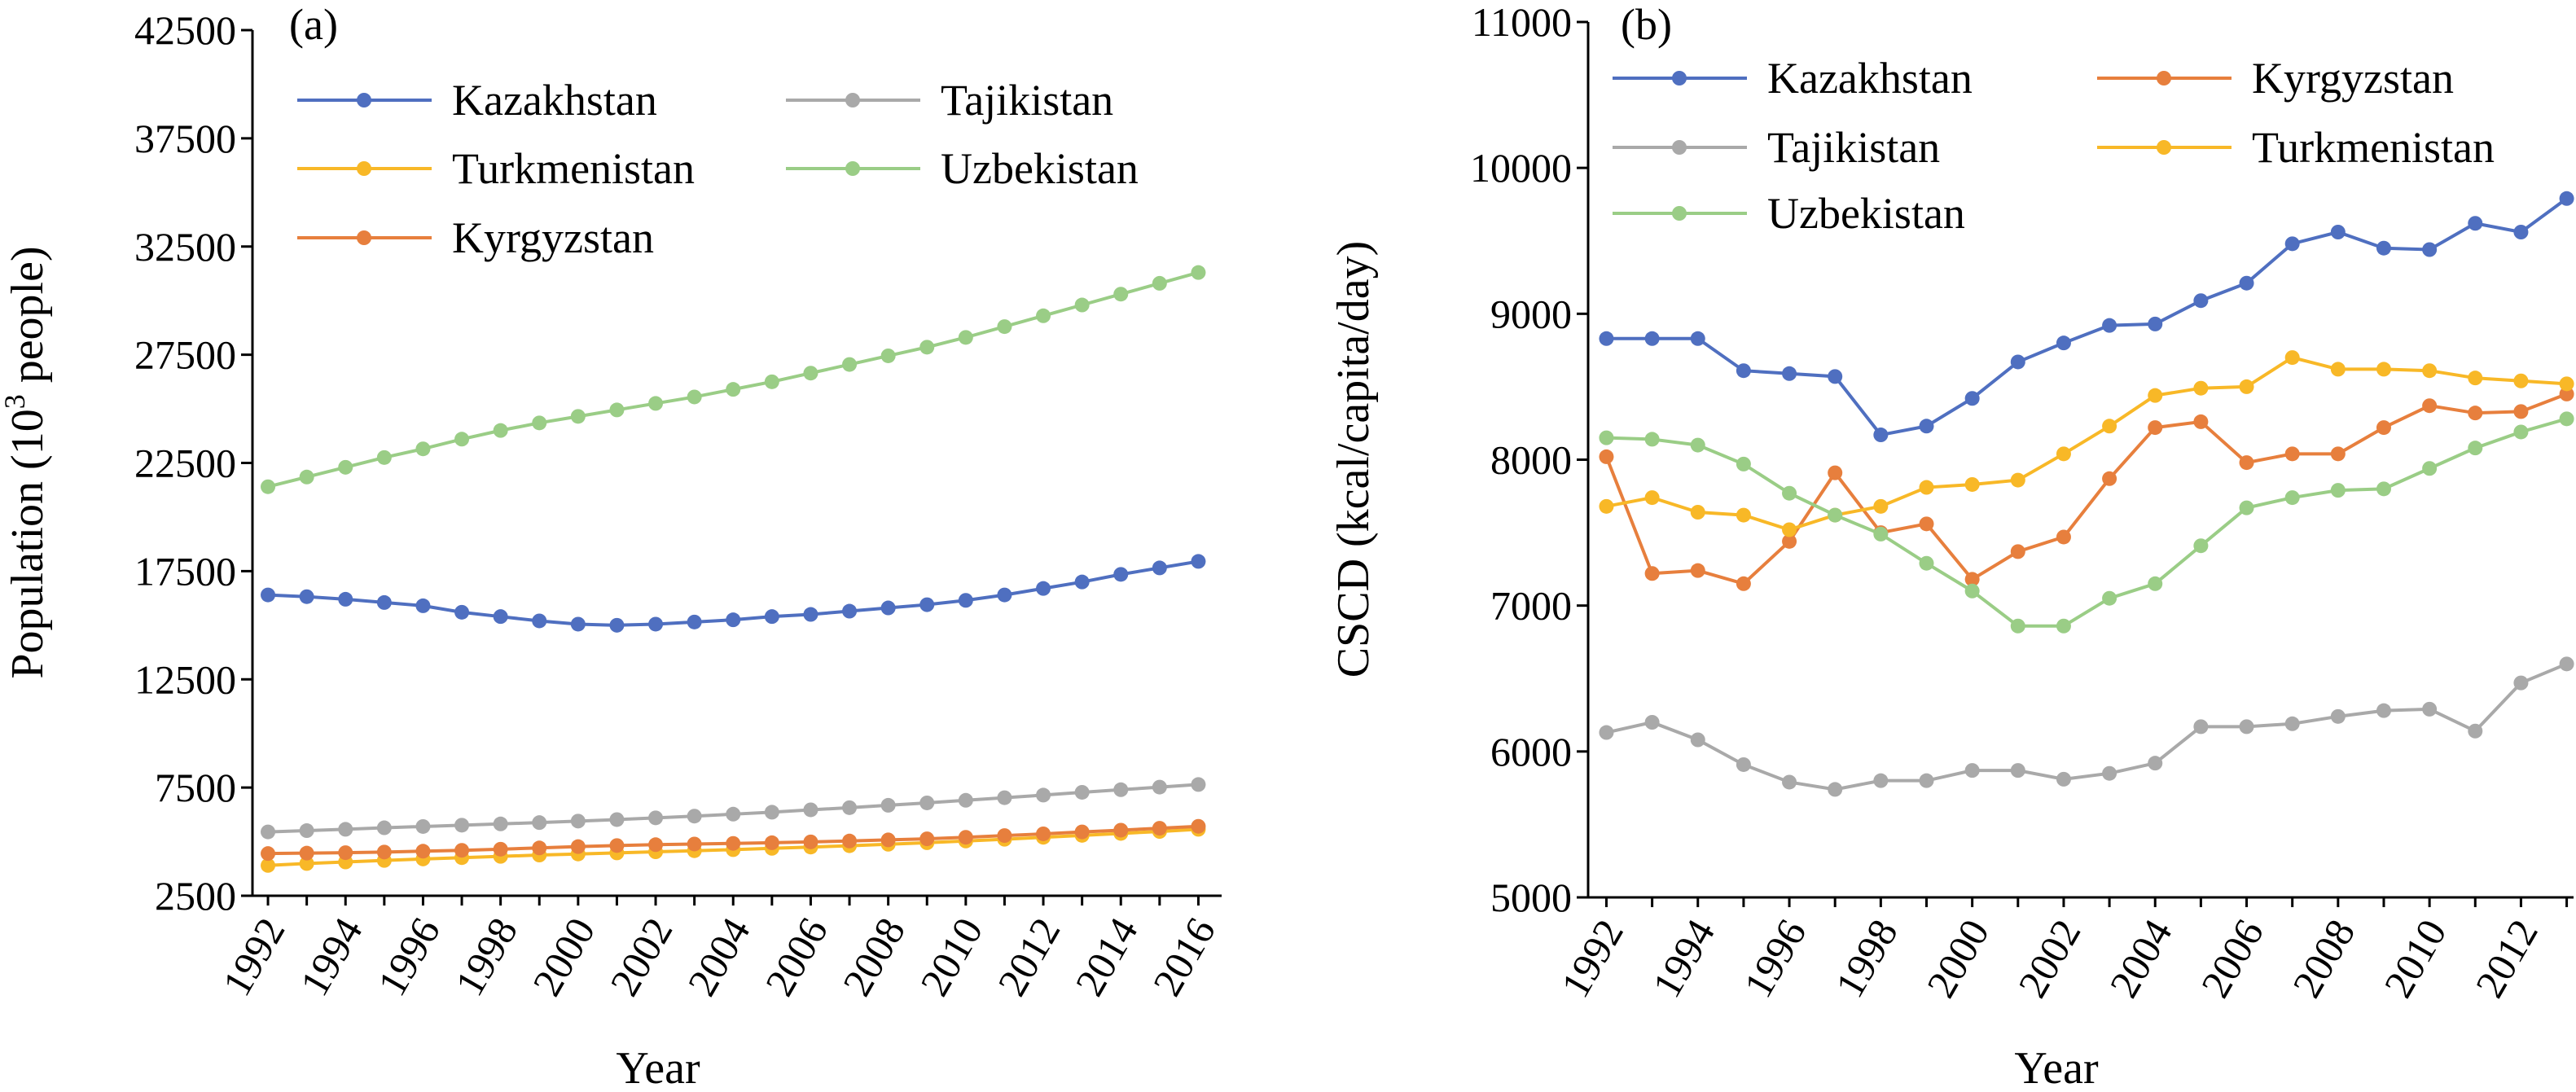 This screenshot has width=2576, height=1092. What do you see at coordinates (1106, 957) in the screenshot?
I see `x-tick-label: 2014` at bounding box center [1106, 957].